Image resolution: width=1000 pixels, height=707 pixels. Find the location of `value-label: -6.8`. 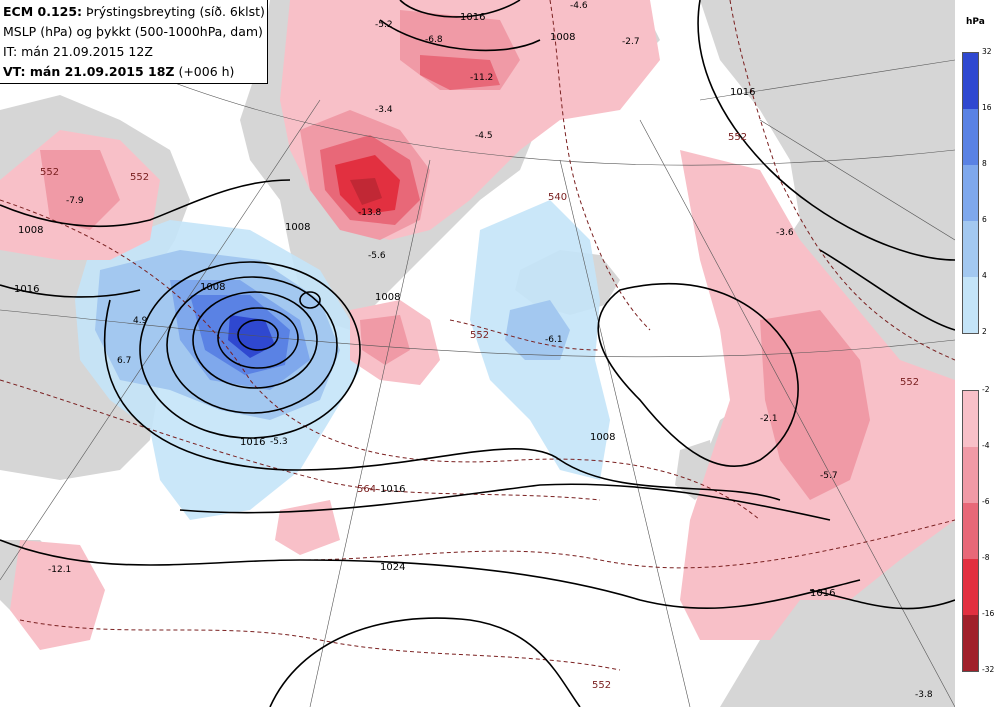

value-label: -6.8 is located at coordinates (434, 40).